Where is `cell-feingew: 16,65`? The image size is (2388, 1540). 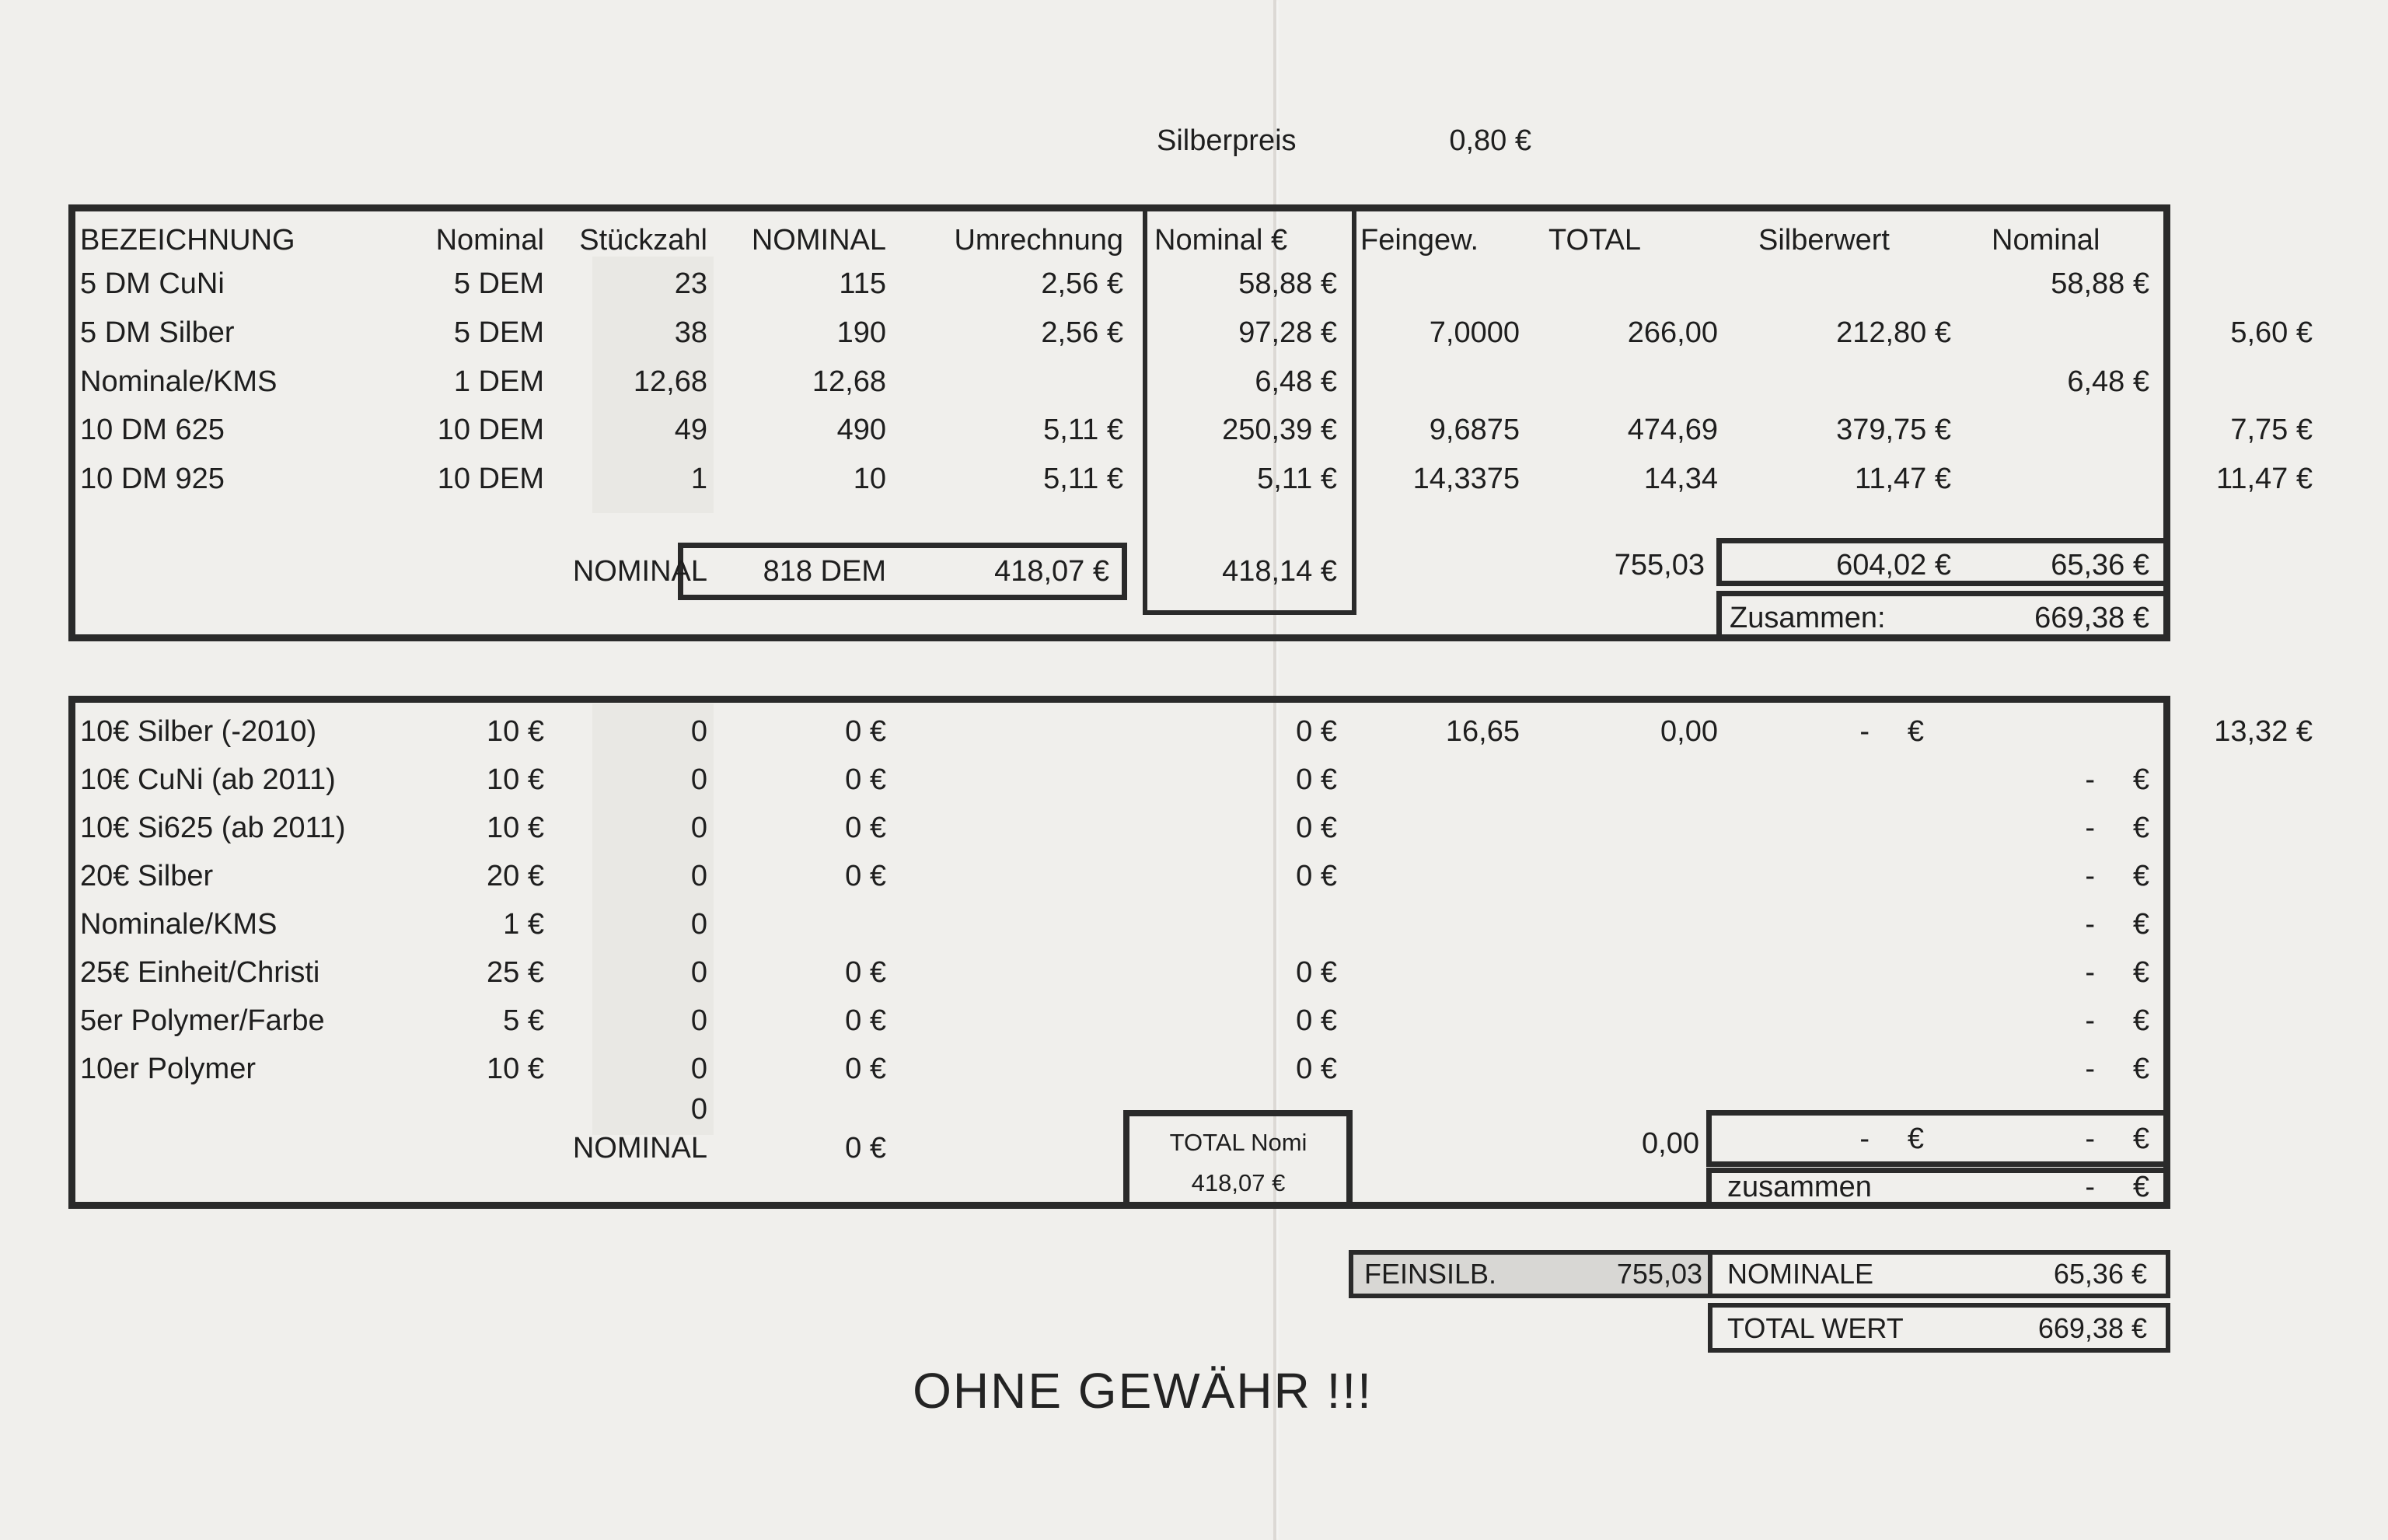 cell-feingew: 16,65 is located at coordinates (1482, 731).